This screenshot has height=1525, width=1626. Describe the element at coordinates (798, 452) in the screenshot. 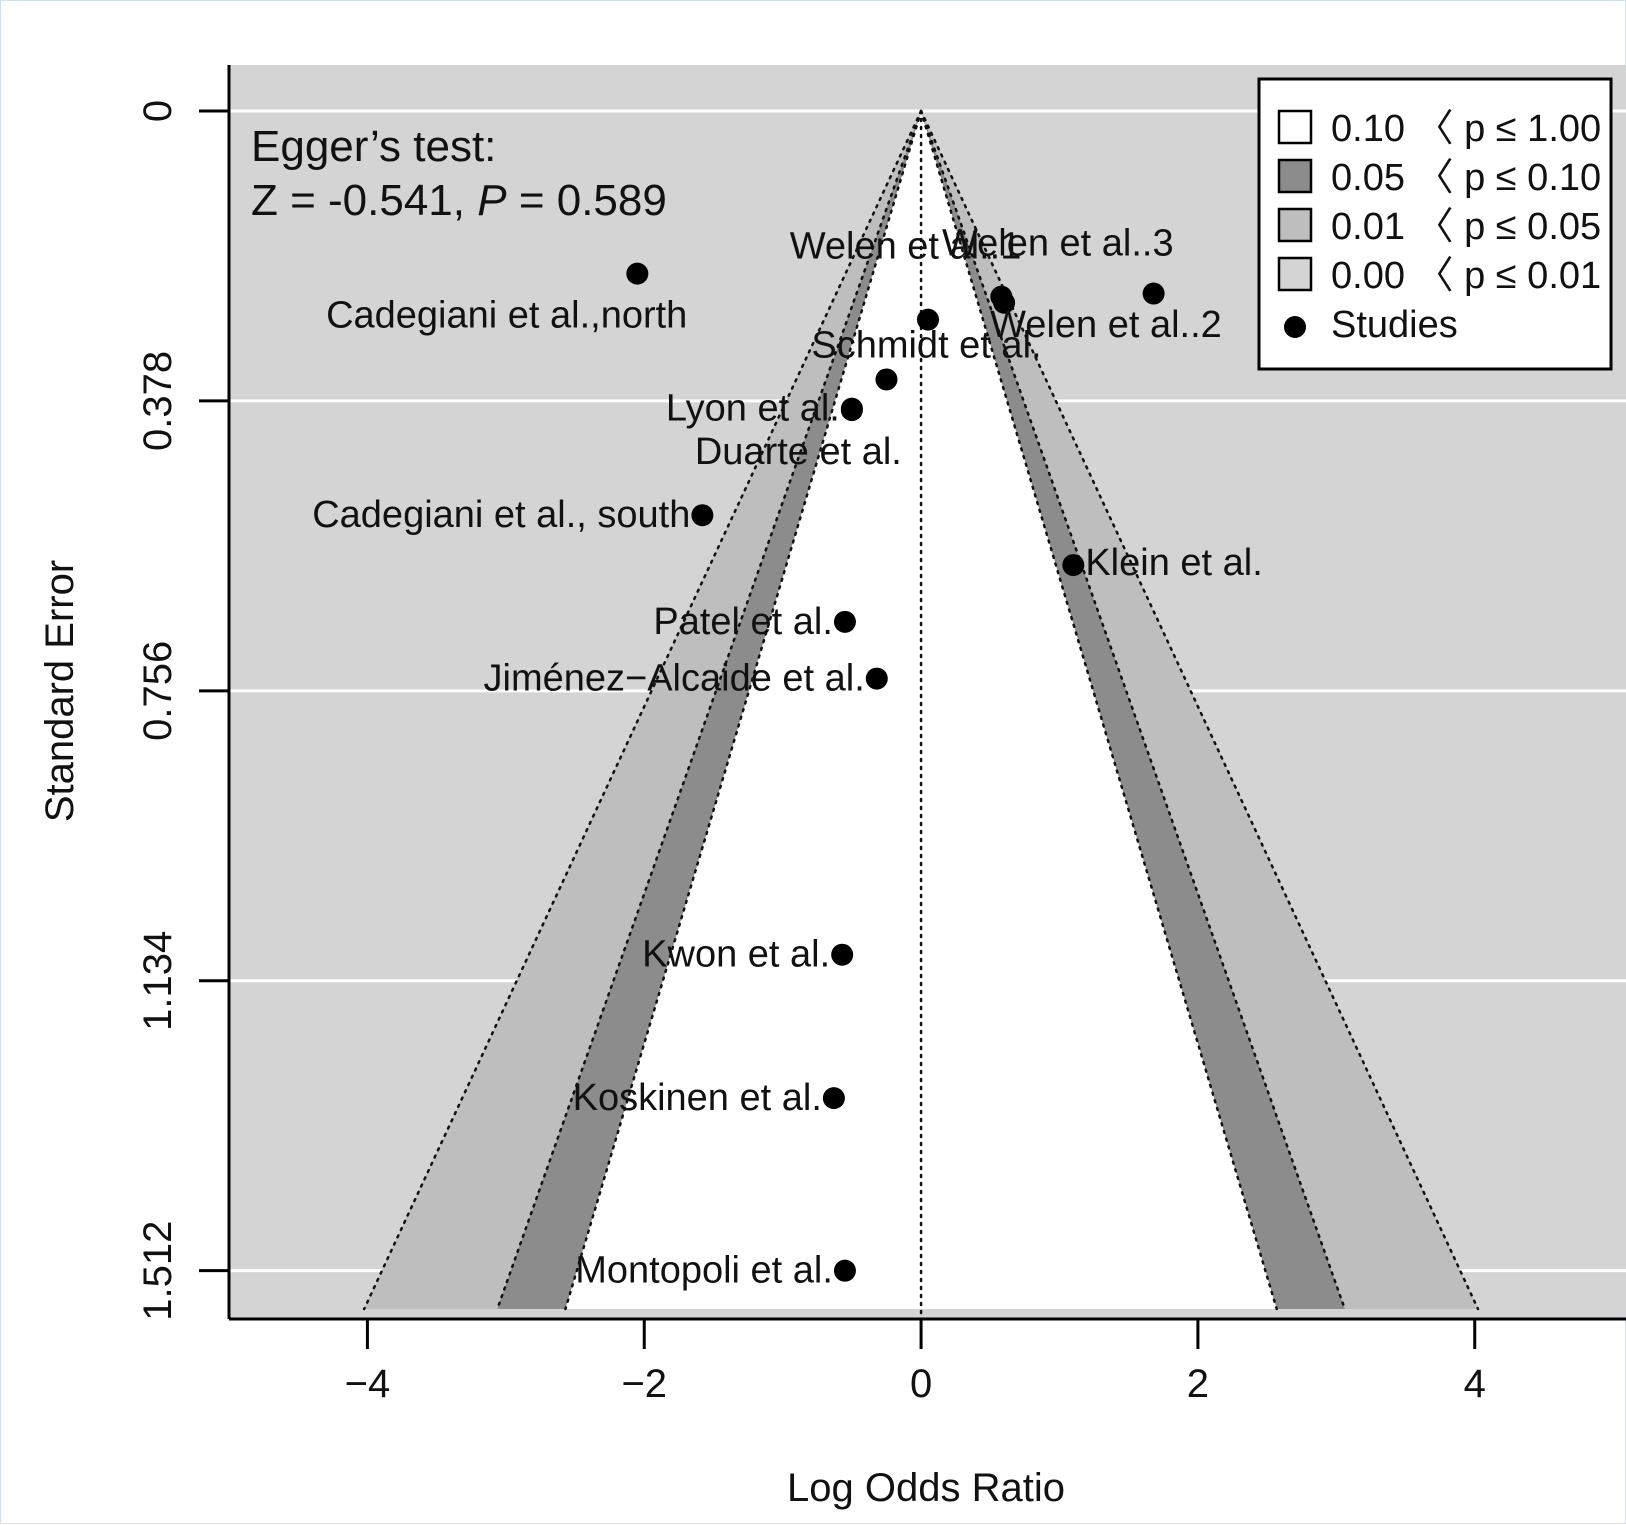

I see `study-label: Duarte et al.` at that location.